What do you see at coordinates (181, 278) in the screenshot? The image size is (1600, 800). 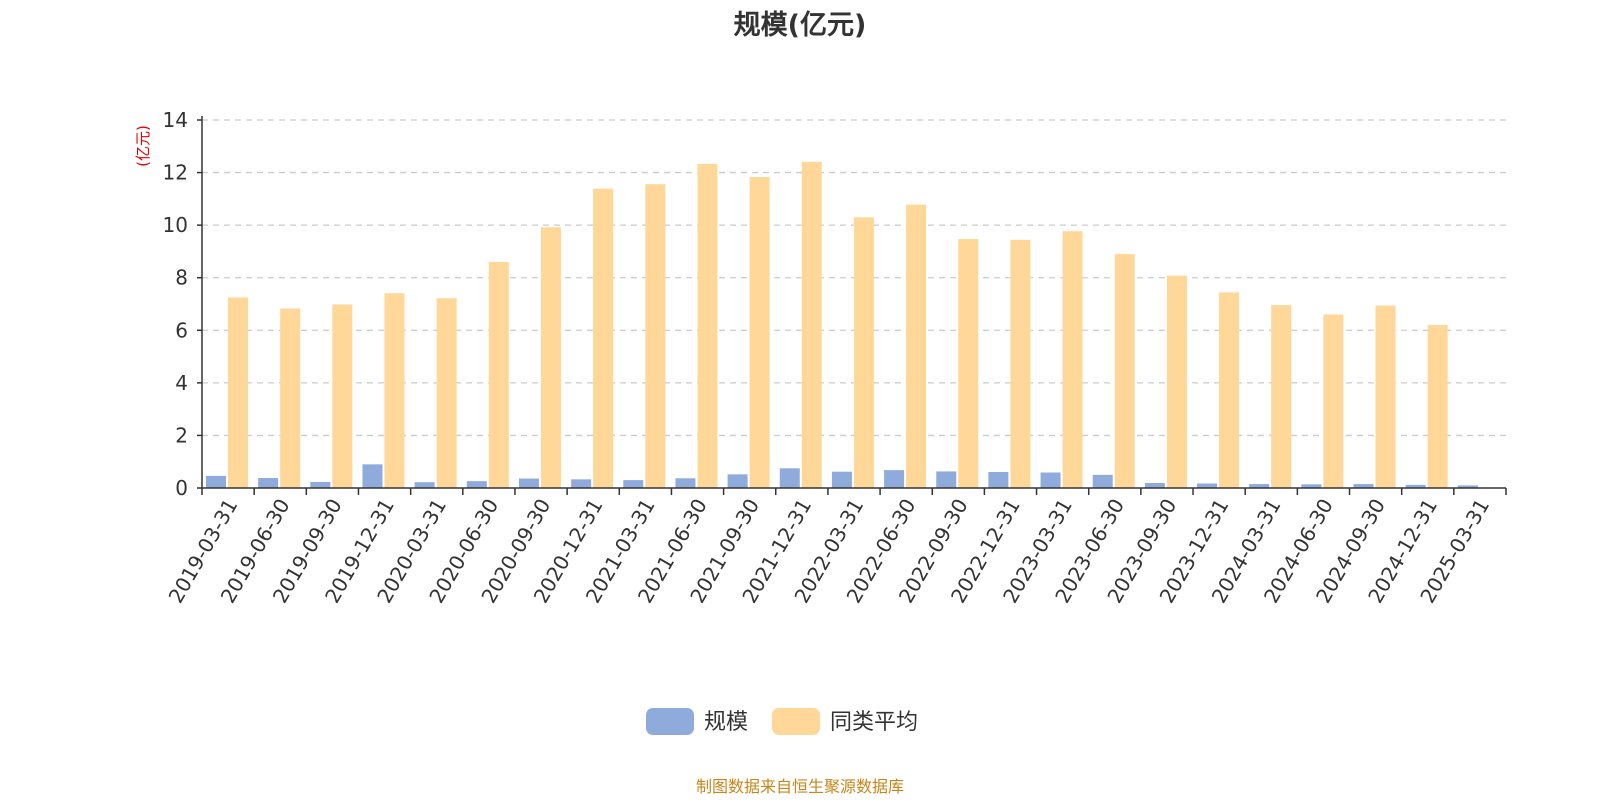 I see `y-tick-label: 8` at bounding box center [181, 278].